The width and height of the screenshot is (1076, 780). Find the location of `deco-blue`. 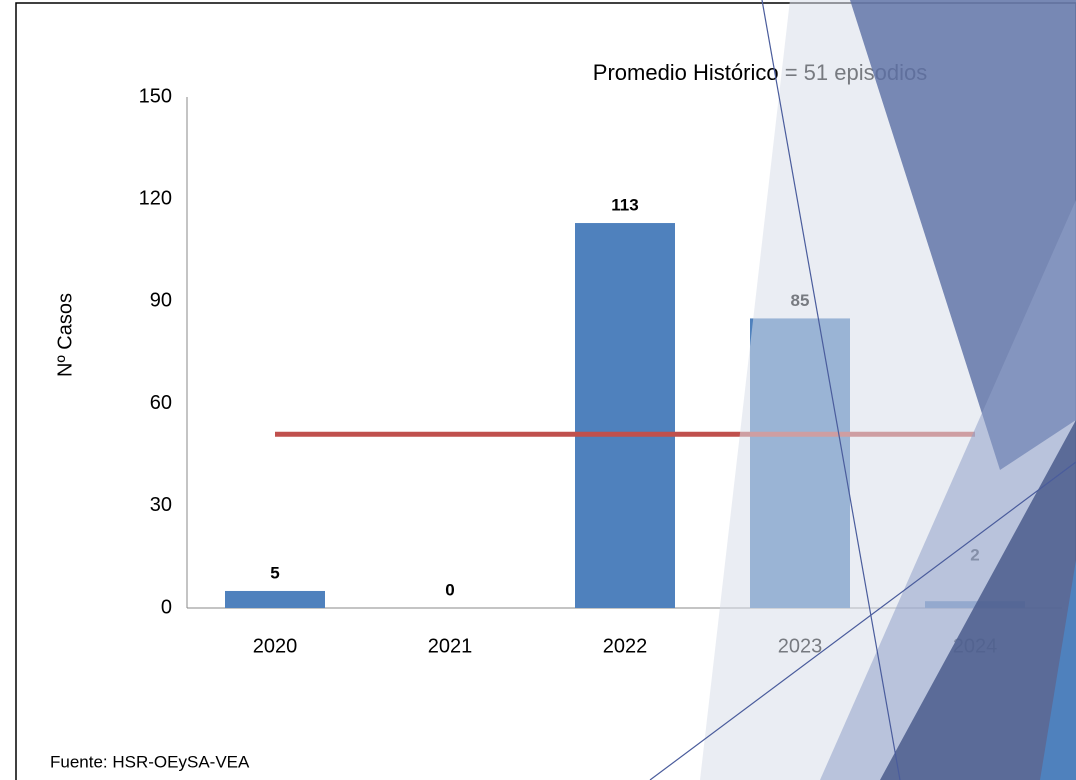

deco-blue is located at coordinates (1058, 670).